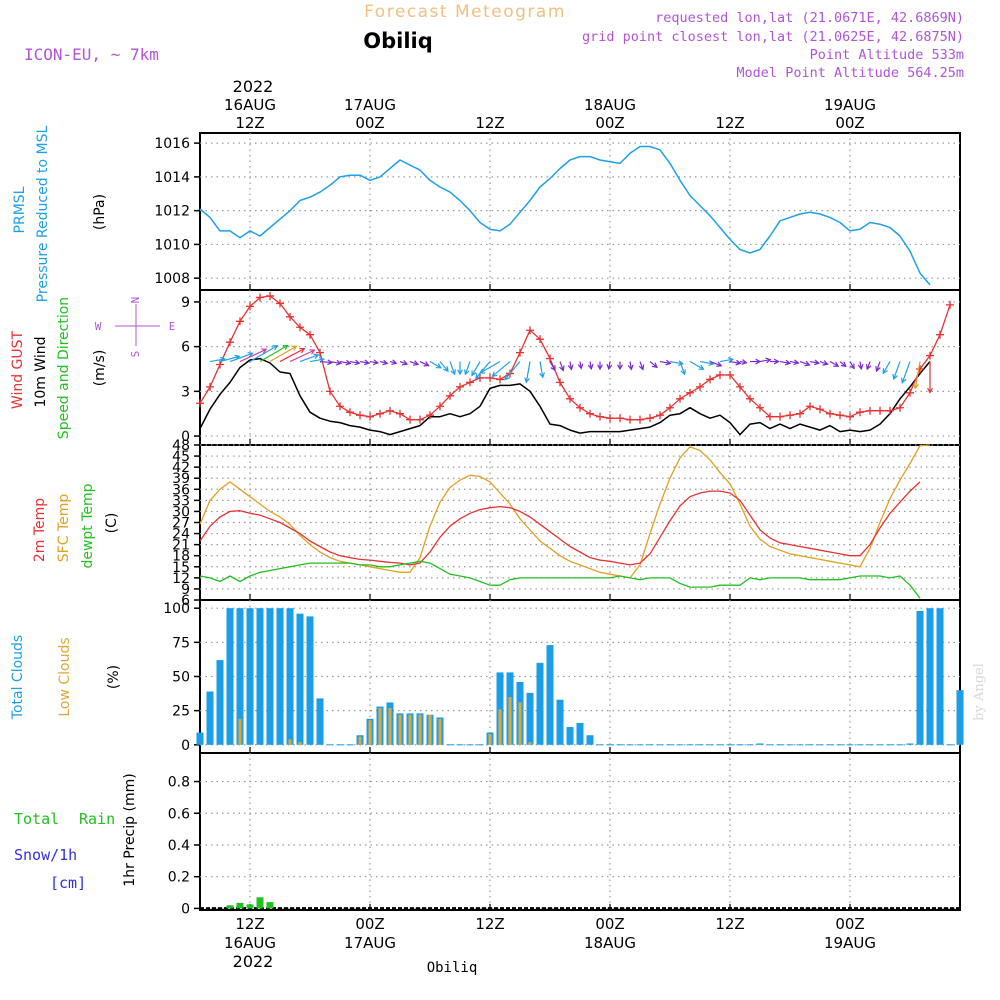 The image size is (1000, 1000). What do you see at coordinates (172, 144) in the screenshot?
I see `y-tick-label: 1016` at bounding box center [172, 144].